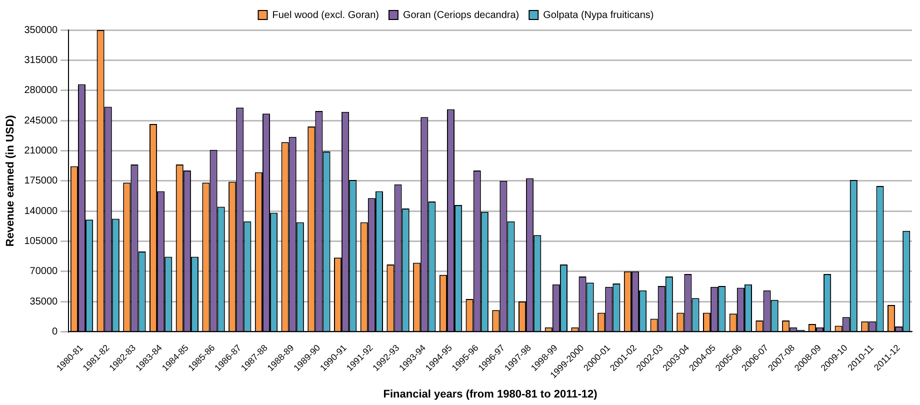 This screenshot has height=405, width=920. What do you see at coordinates (44, 302) in the screenshot?
I see `y-tick-label: 35000` at bounding box center [44, 302].